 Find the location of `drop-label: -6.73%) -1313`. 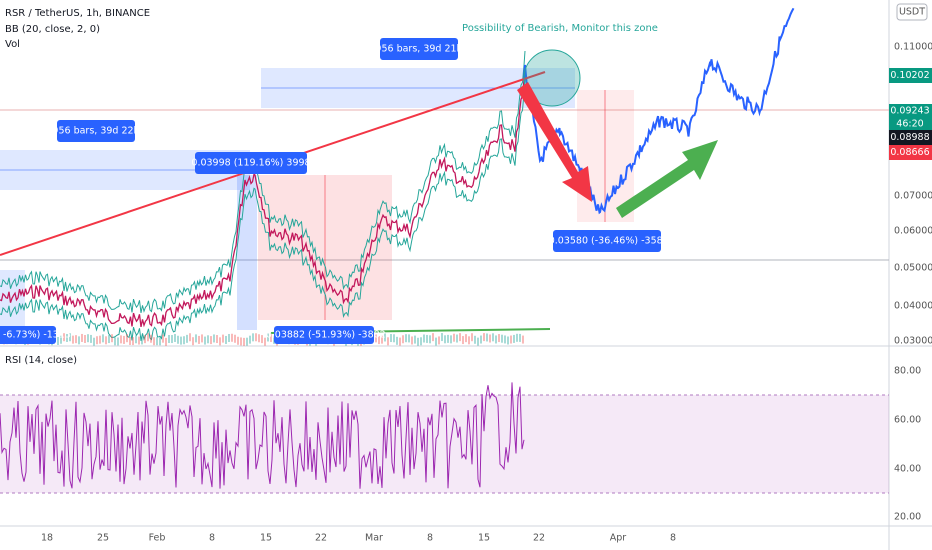

drop-label: -6.73%) -1313 is located at coordinates (37, 335).